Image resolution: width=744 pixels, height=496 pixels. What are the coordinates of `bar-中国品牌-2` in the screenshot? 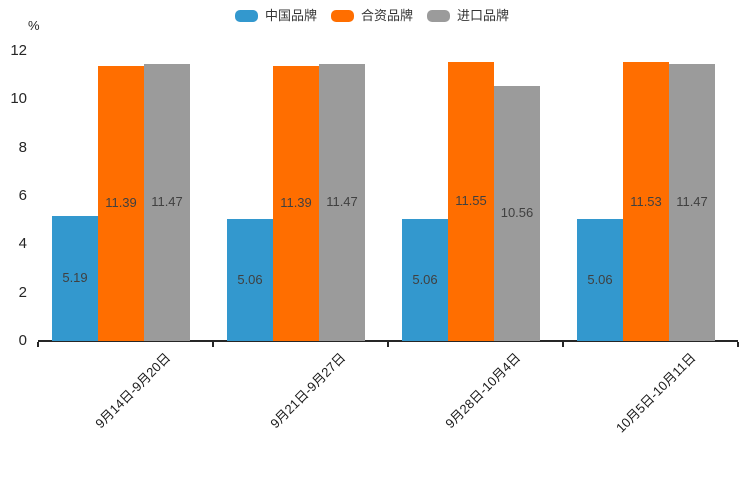 It's located at (425, 279).